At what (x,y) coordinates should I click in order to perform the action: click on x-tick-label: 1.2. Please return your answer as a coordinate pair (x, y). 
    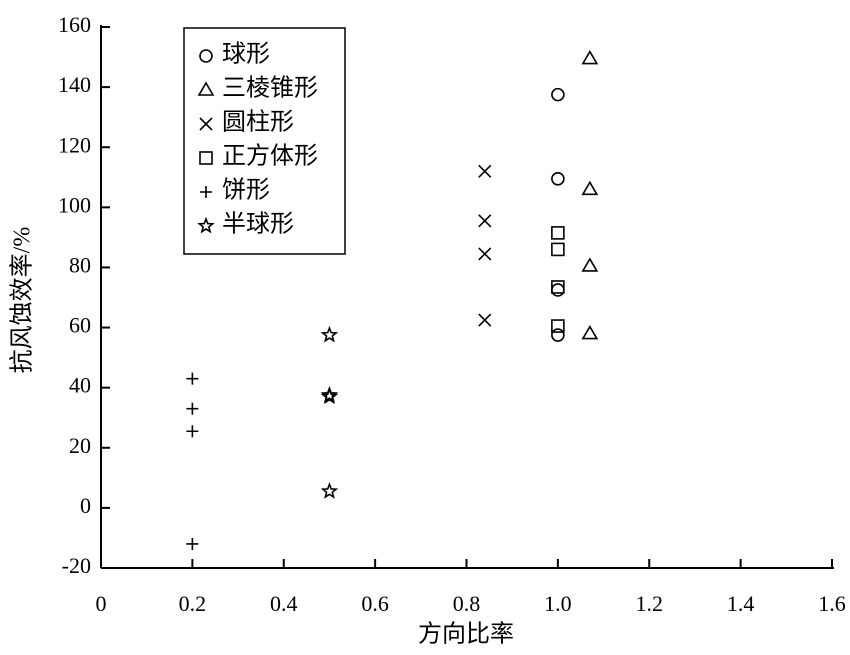
    Looking at the image, I should click on (650, 603).